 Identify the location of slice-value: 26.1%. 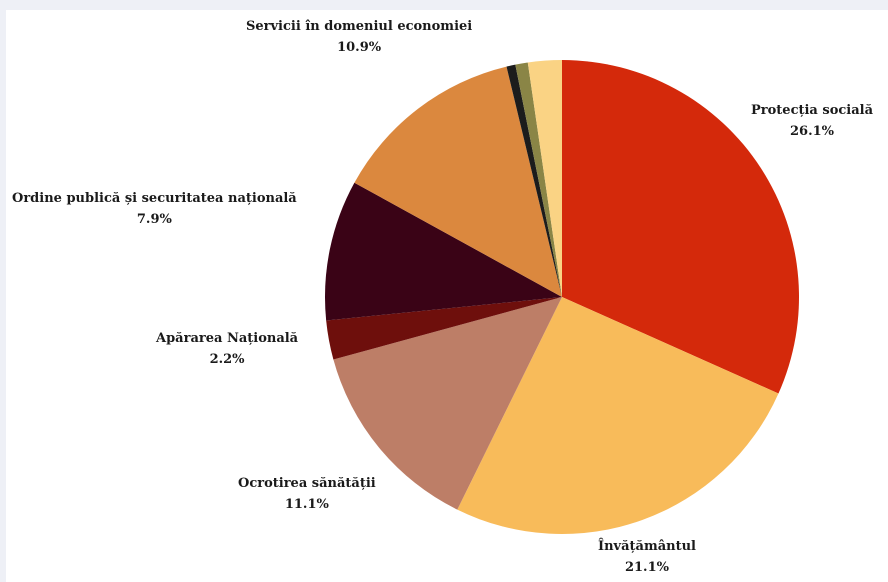
(812, 131).